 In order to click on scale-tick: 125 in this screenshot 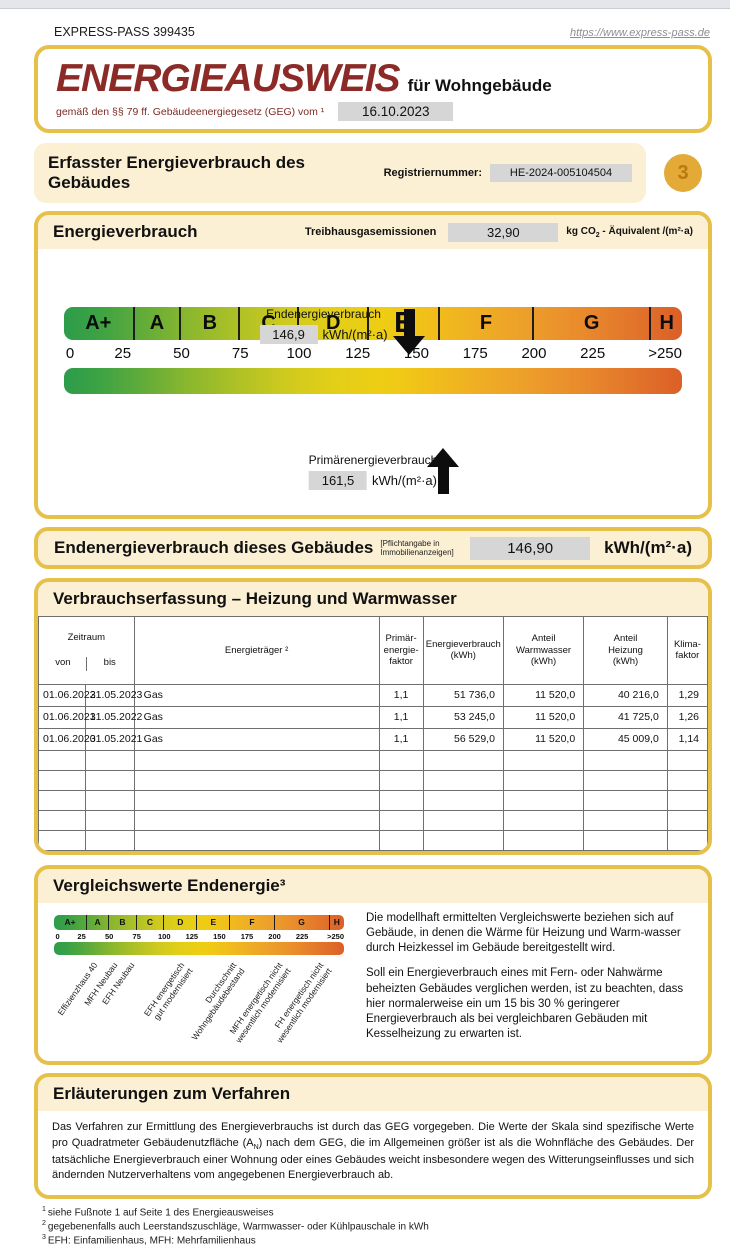, I will do `click(358, 353)`.